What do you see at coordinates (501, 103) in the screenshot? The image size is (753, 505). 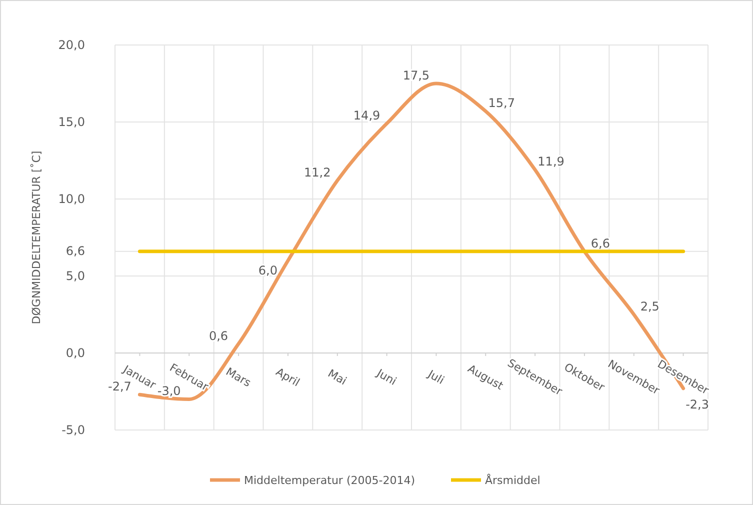 I see `data-label: 15,7` at bounding box center [501, 103].